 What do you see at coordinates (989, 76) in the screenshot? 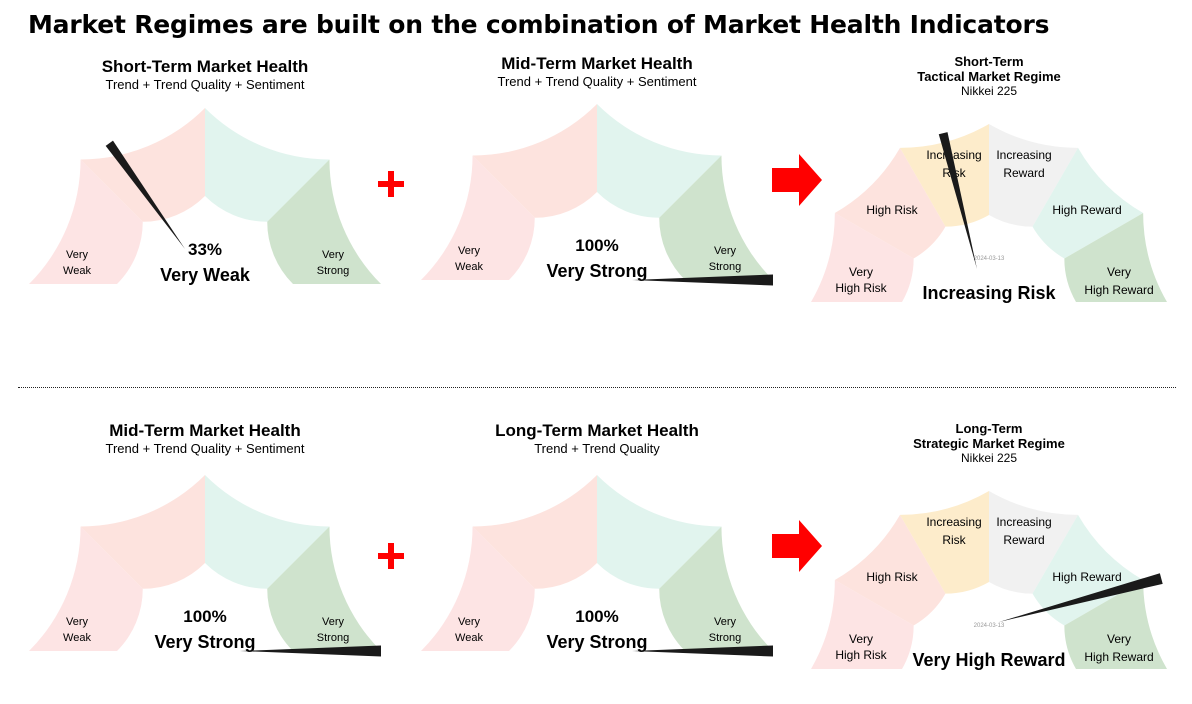
I see `regime-title-line2: Tactical Market Regime` at bounding box center [989, 76].